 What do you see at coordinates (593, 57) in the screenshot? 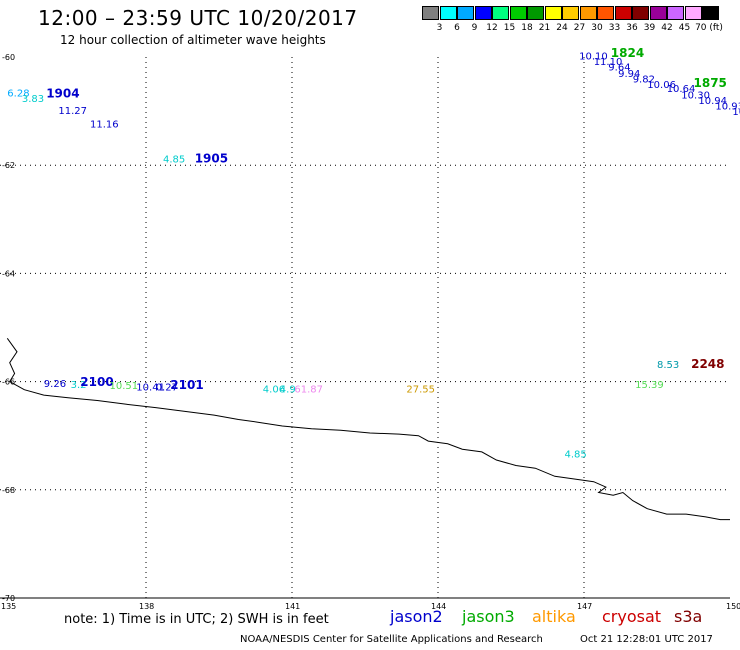
I see `wave-height-value: 10.10` at bounding box center [593, 57].